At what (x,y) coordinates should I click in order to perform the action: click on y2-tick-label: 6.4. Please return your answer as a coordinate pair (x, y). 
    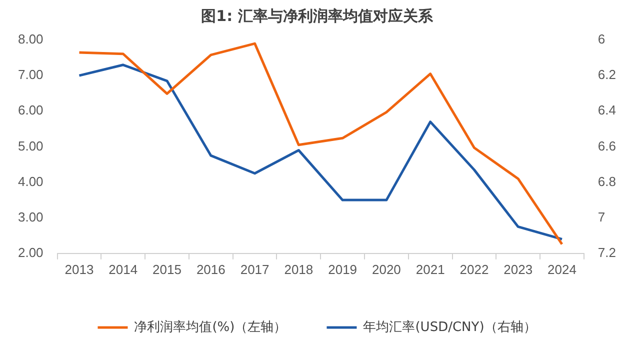
    Looking at the image, I should click on (607, 110).